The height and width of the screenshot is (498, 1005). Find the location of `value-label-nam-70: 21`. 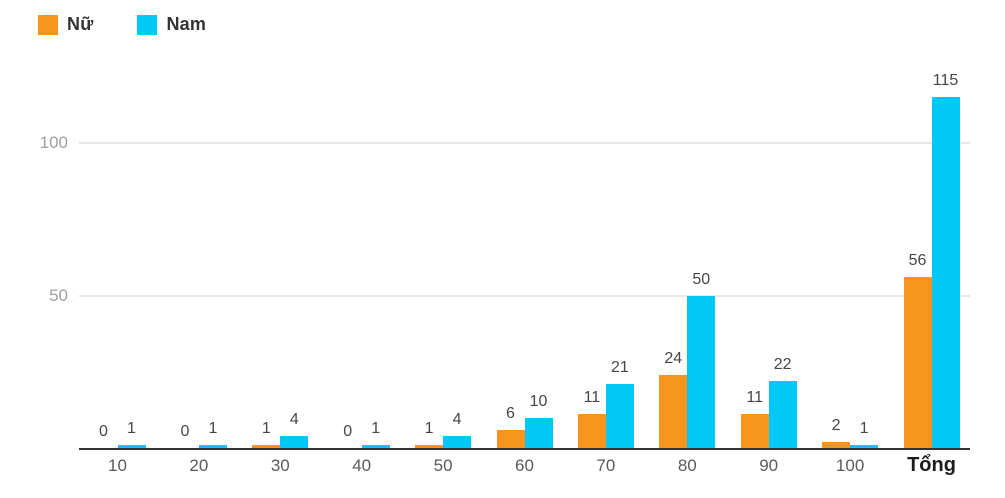

value-label-nam-70: 21 is located at coordinates (619, 367).